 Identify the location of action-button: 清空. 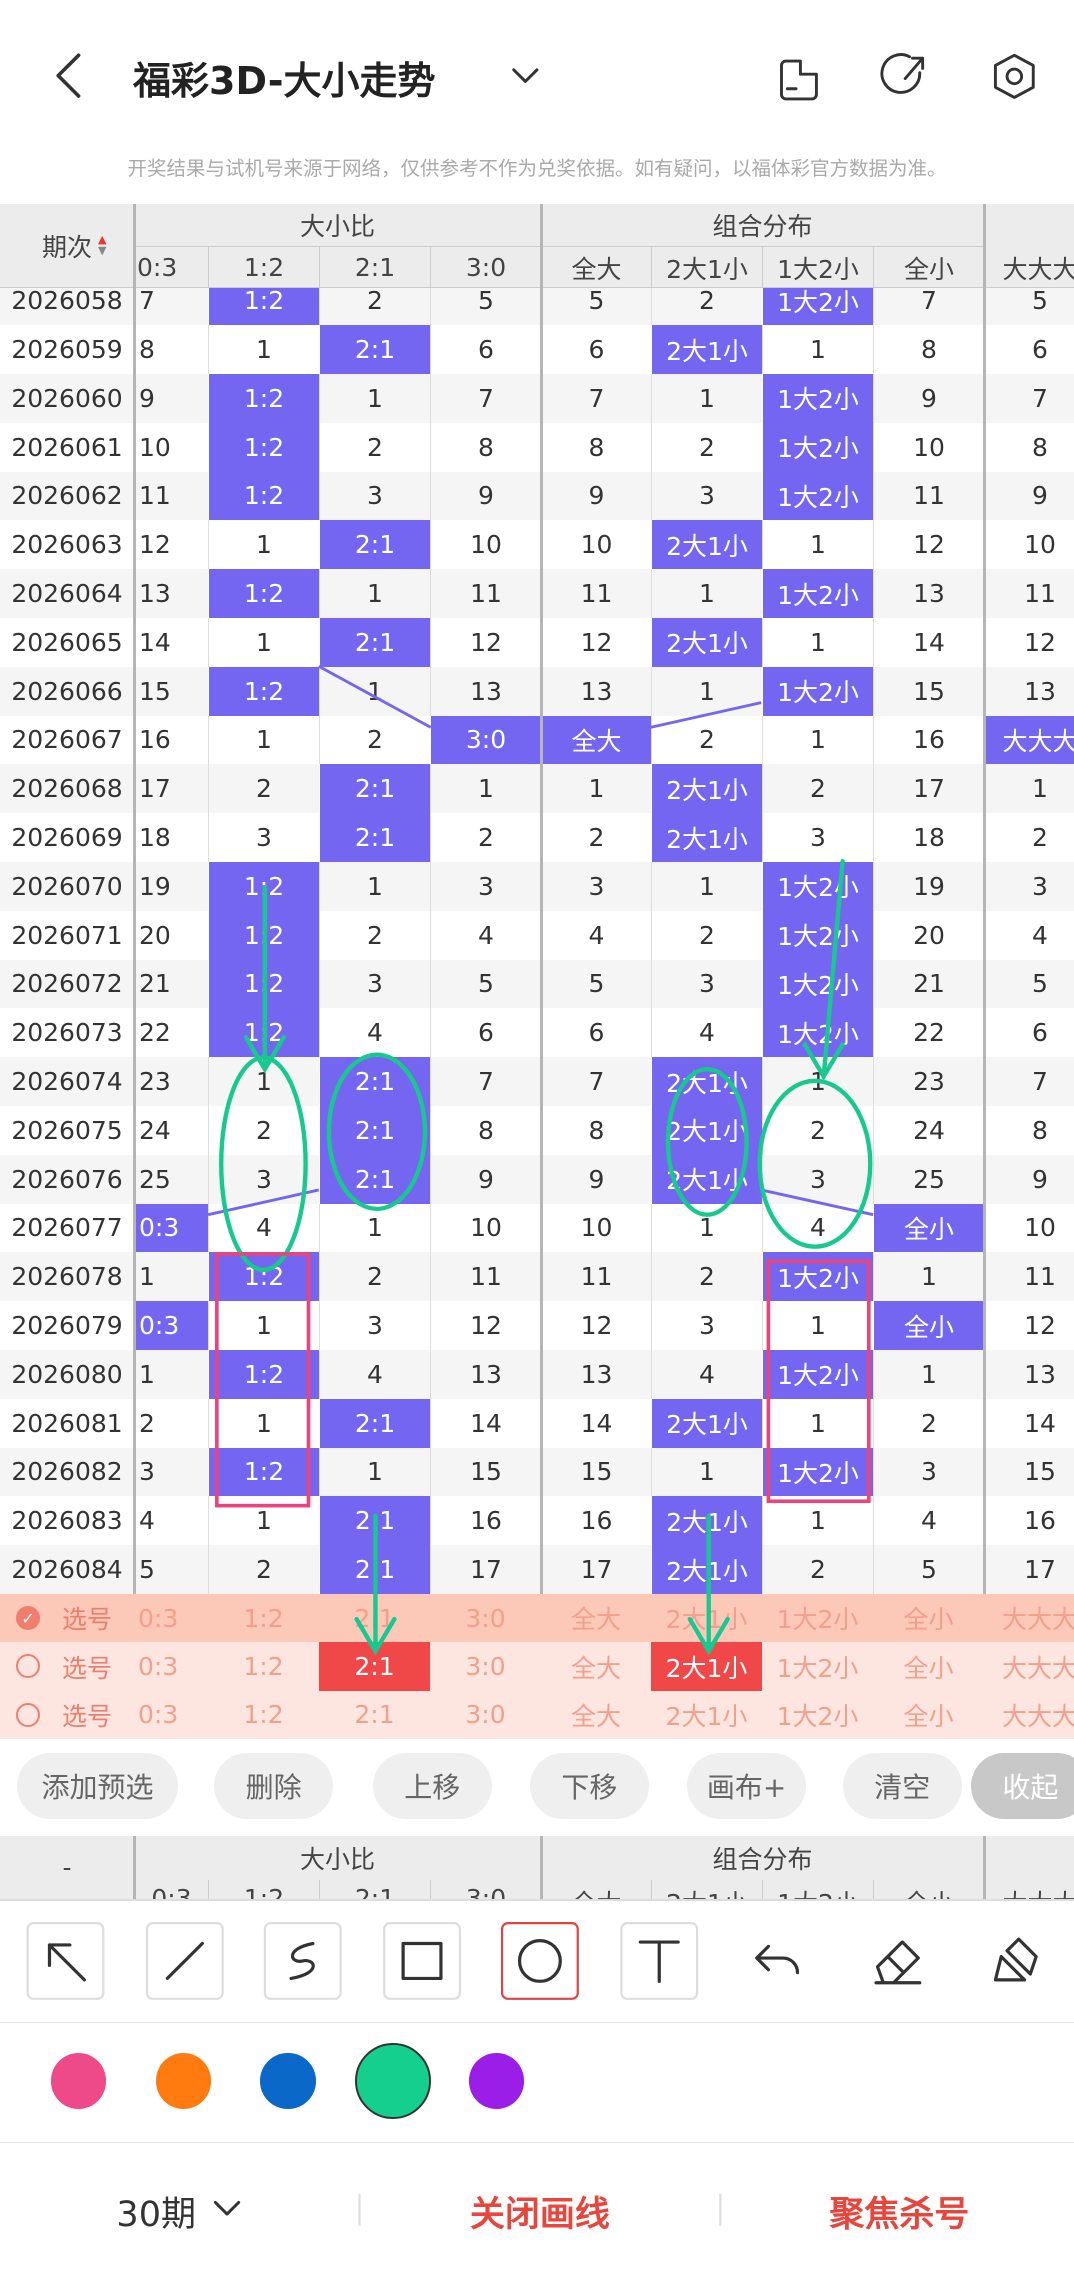
(902, 1786).